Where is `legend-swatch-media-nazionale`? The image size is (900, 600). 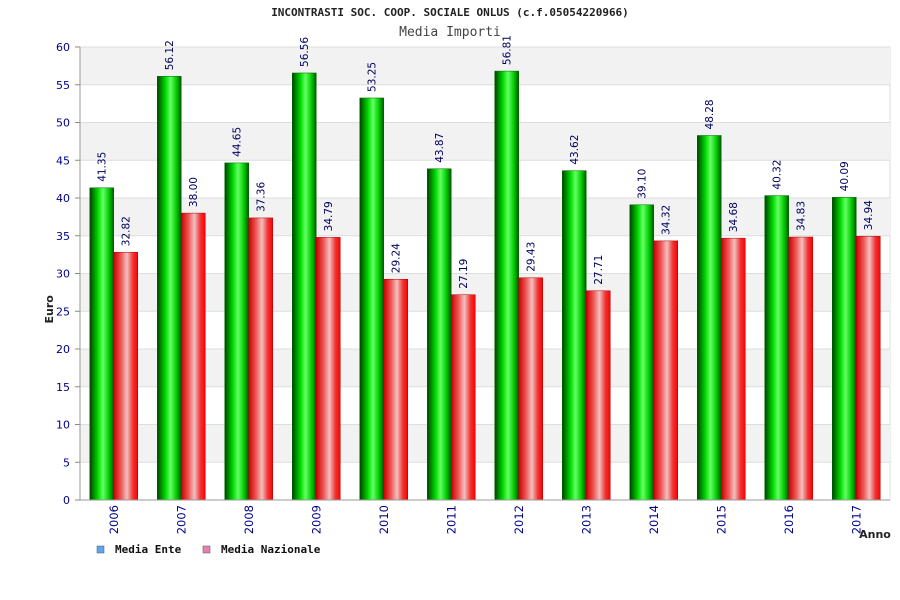
legend-swatch-media-nazionale is located at coordinates (206, 549).